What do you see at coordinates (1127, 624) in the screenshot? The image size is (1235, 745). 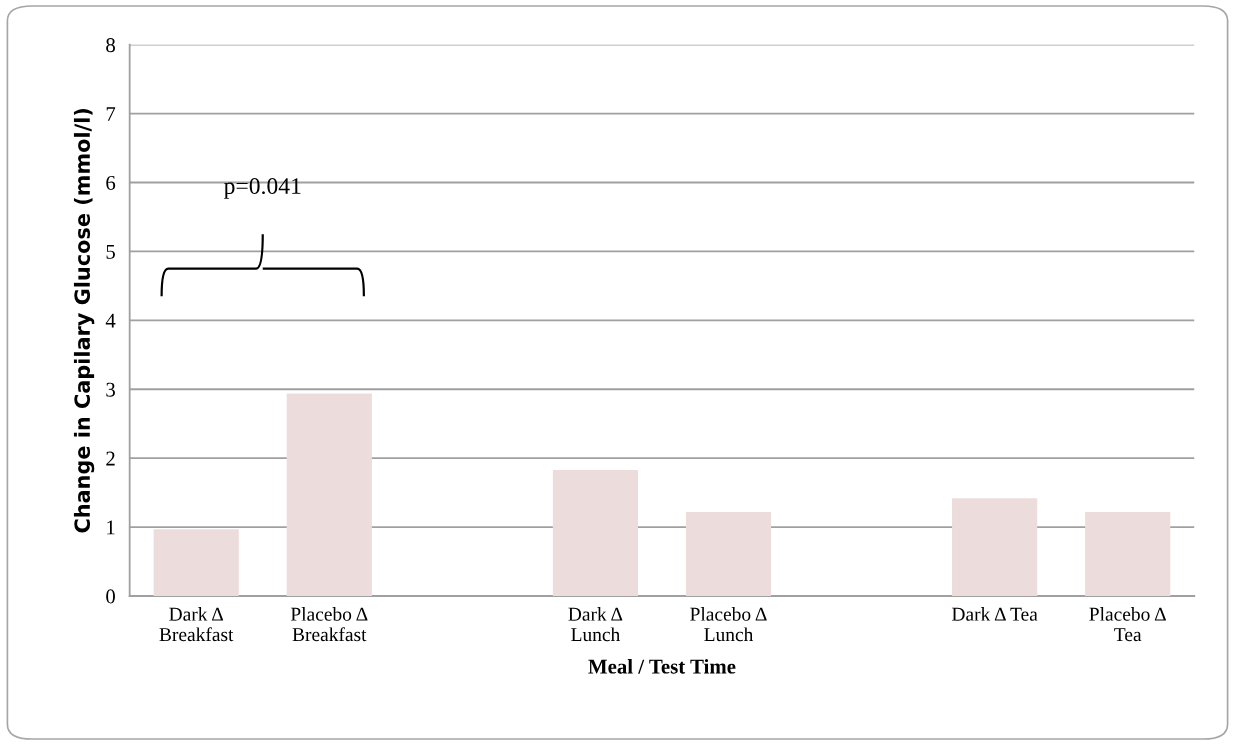 I see `x-tick-label: Placebo Δ Tea` at bounding box center [1127, 624].